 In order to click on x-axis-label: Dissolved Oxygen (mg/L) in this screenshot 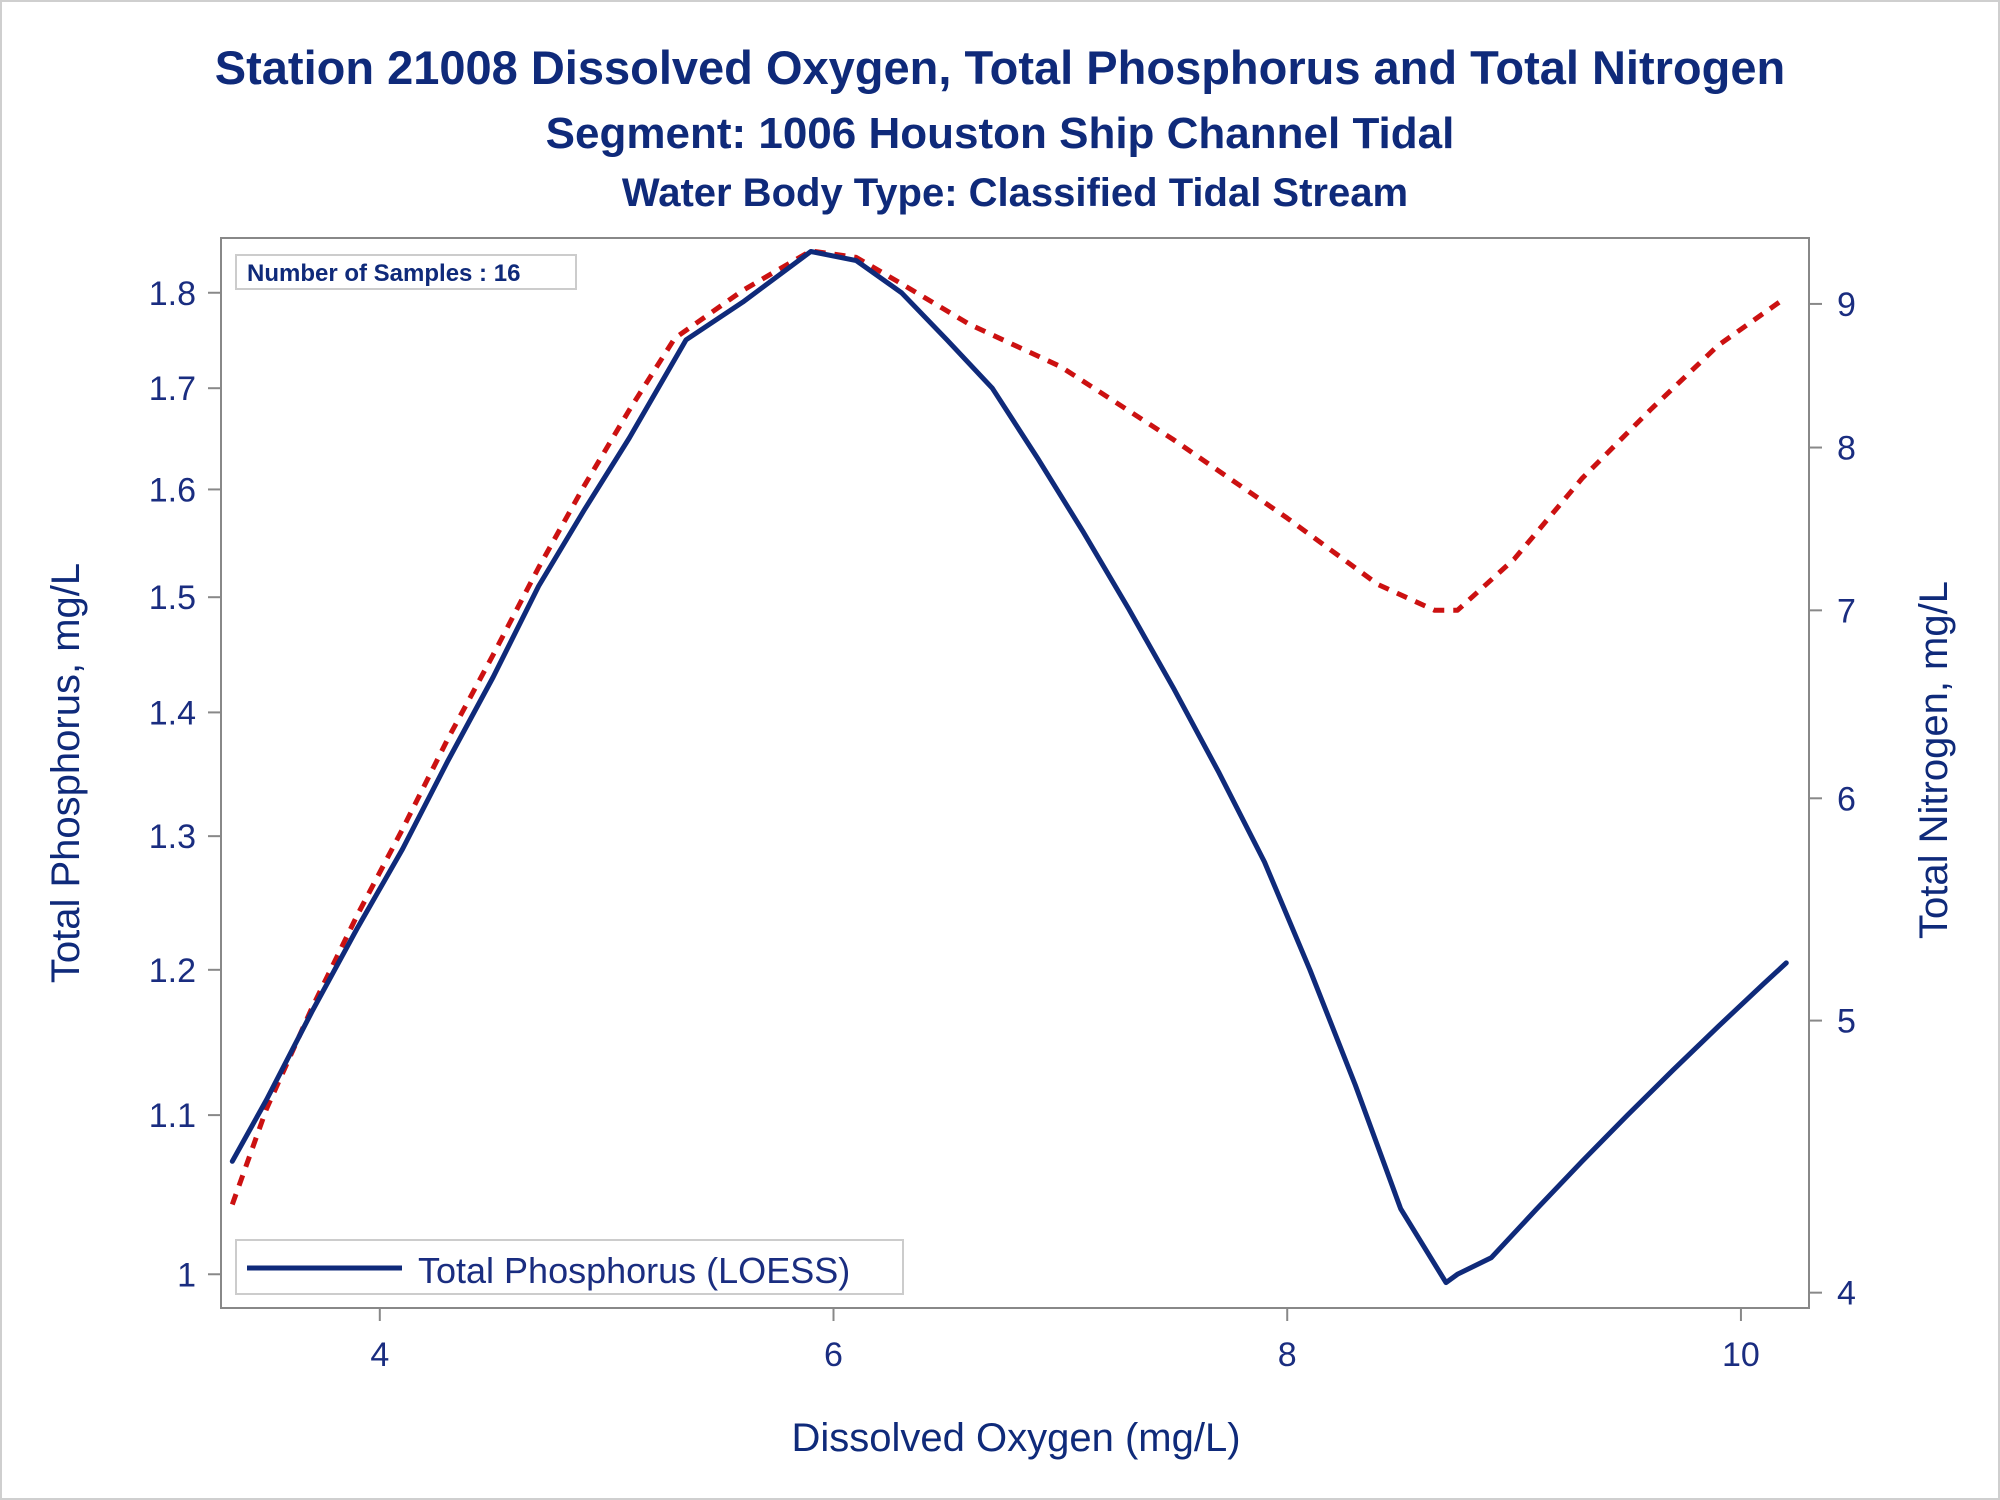, I will do `click(1015, 1438)`.